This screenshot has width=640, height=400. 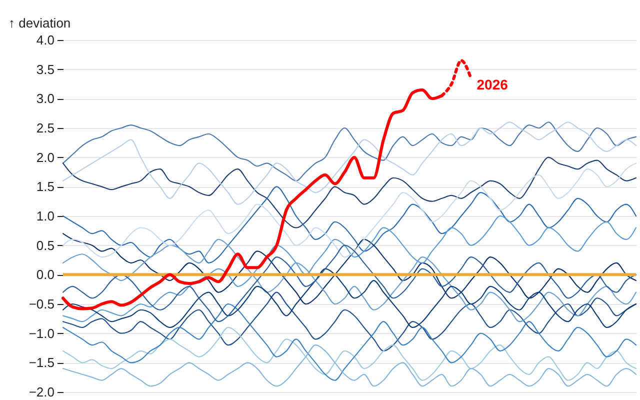 I want to click on y-tick-label: 3.0, so click(x=45, y=98).